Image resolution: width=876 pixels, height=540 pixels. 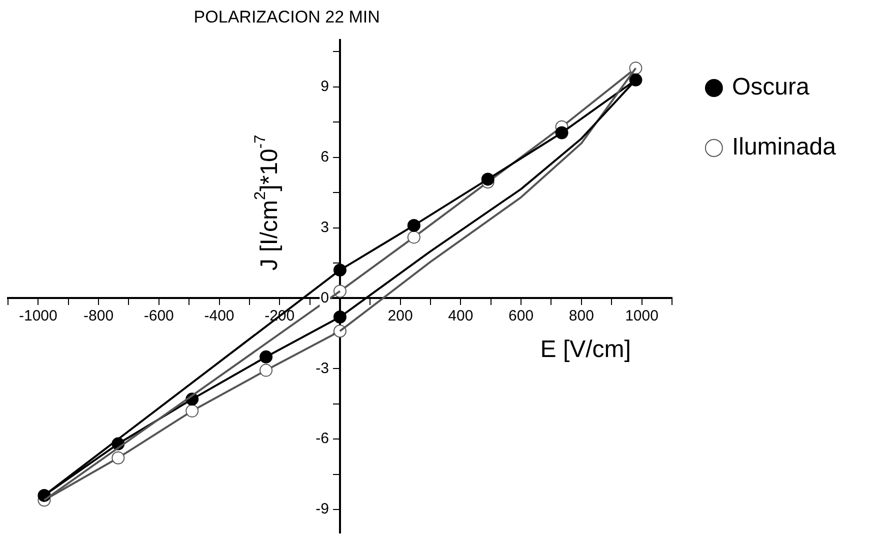 I want to click on x-tick-label: 1000, so click(x=641, y=315).